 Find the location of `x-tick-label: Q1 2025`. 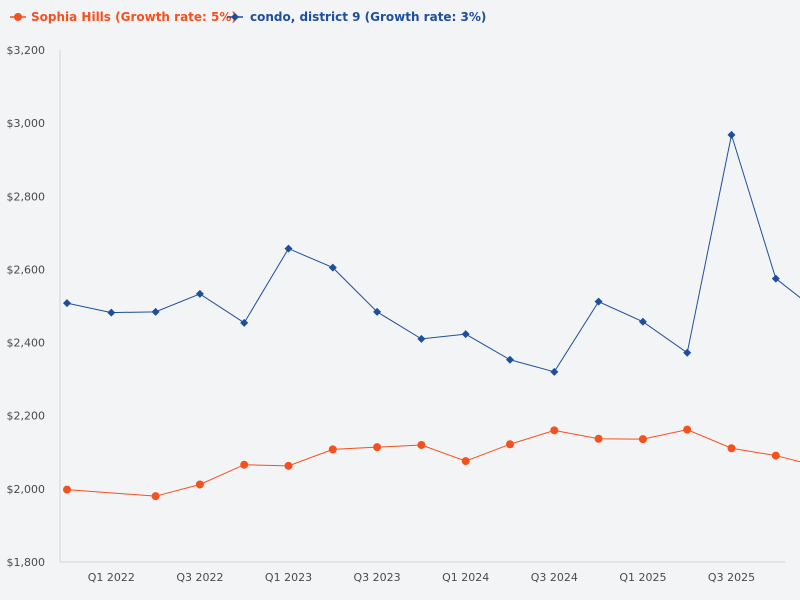

x-tick-label: Q1 2025 is located at coordinates (642, 577).